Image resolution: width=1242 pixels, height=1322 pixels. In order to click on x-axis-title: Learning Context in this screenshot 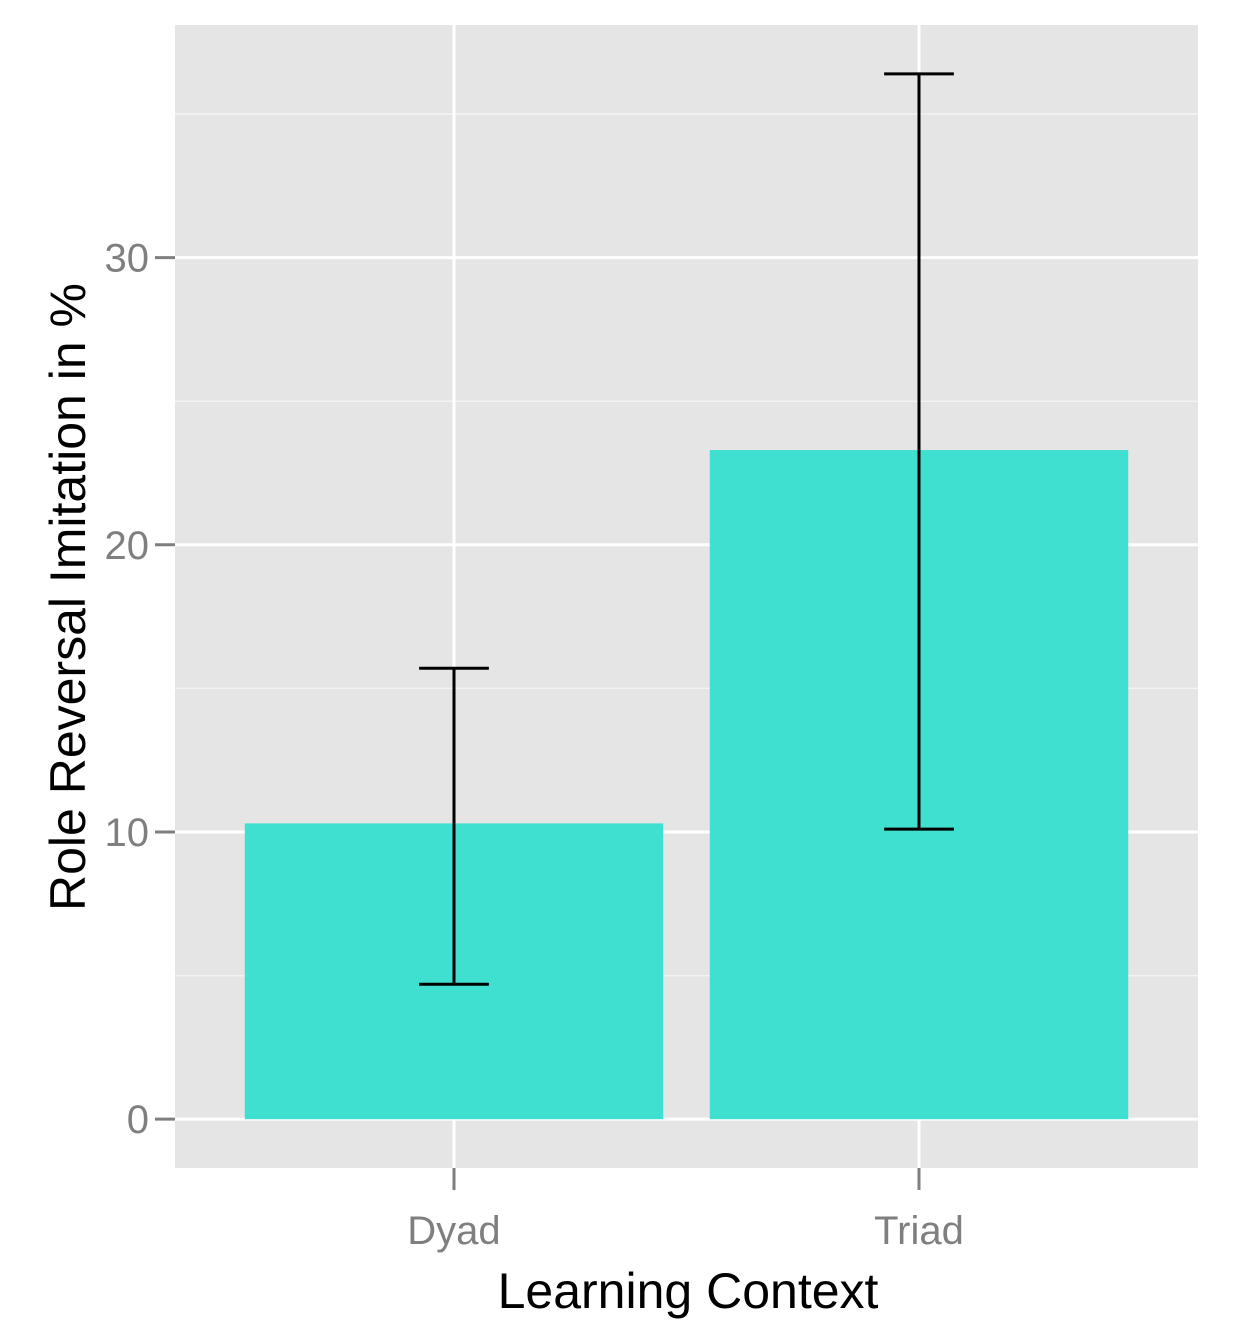, I will do `click(688, 1291)`.